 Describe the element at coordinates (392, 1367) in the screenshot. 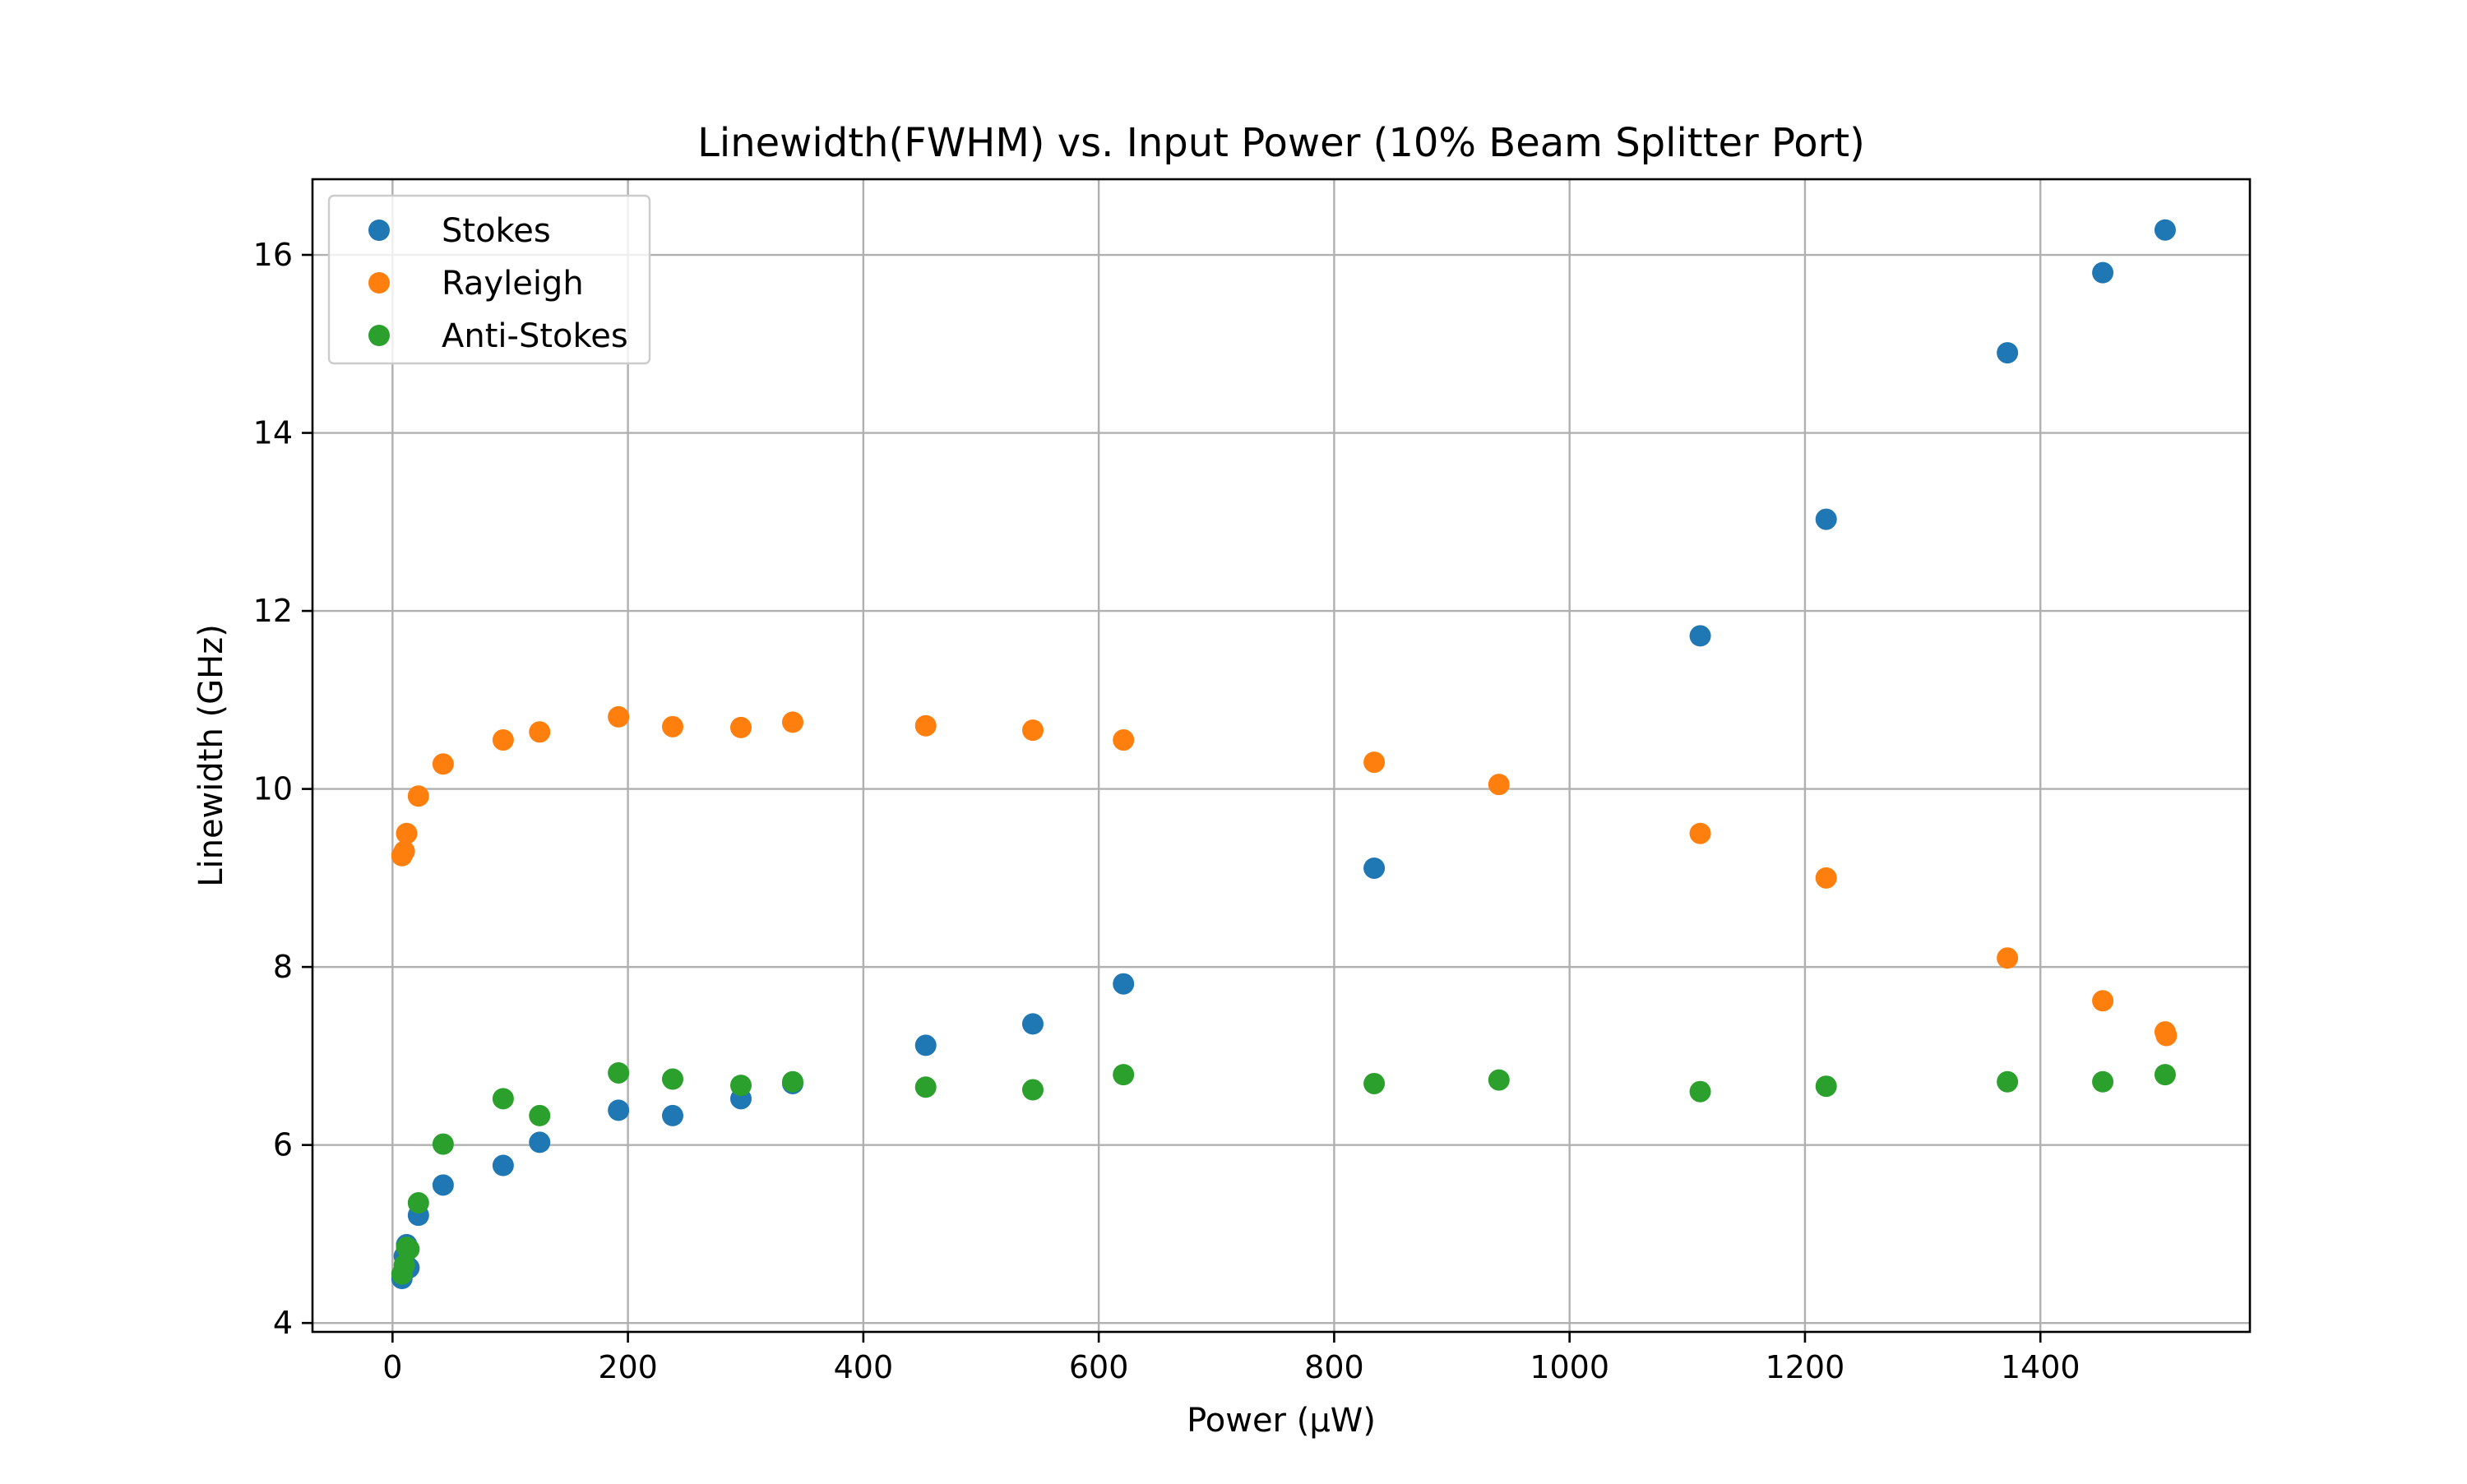

I see `x-tick-label: 0` at that location.